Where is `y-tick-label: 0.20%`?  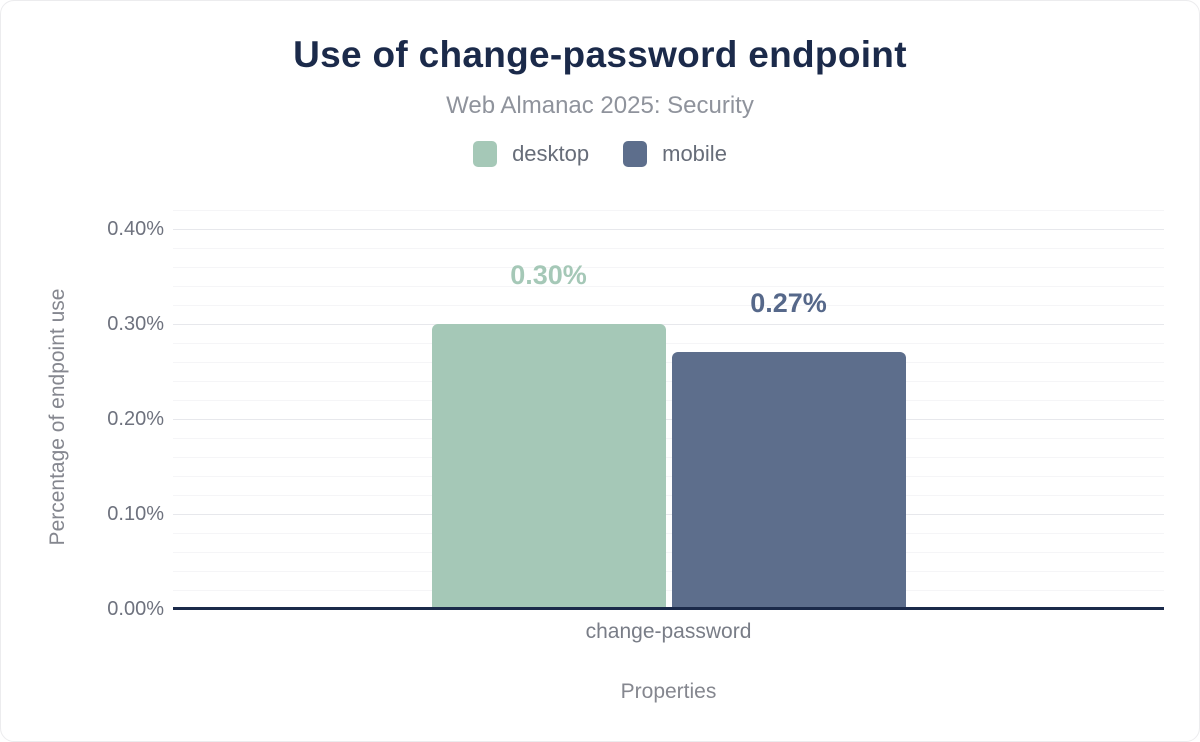 y-tick-label: 0.20% is located at coordinates (135, 419).